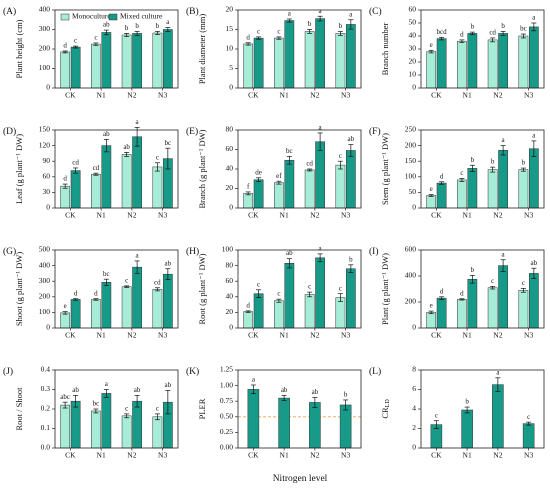  What do you see at coordinates (46, 427) in the screenshot?
I see `y-tick-label: 0.1` at bounding box center [46, 427].